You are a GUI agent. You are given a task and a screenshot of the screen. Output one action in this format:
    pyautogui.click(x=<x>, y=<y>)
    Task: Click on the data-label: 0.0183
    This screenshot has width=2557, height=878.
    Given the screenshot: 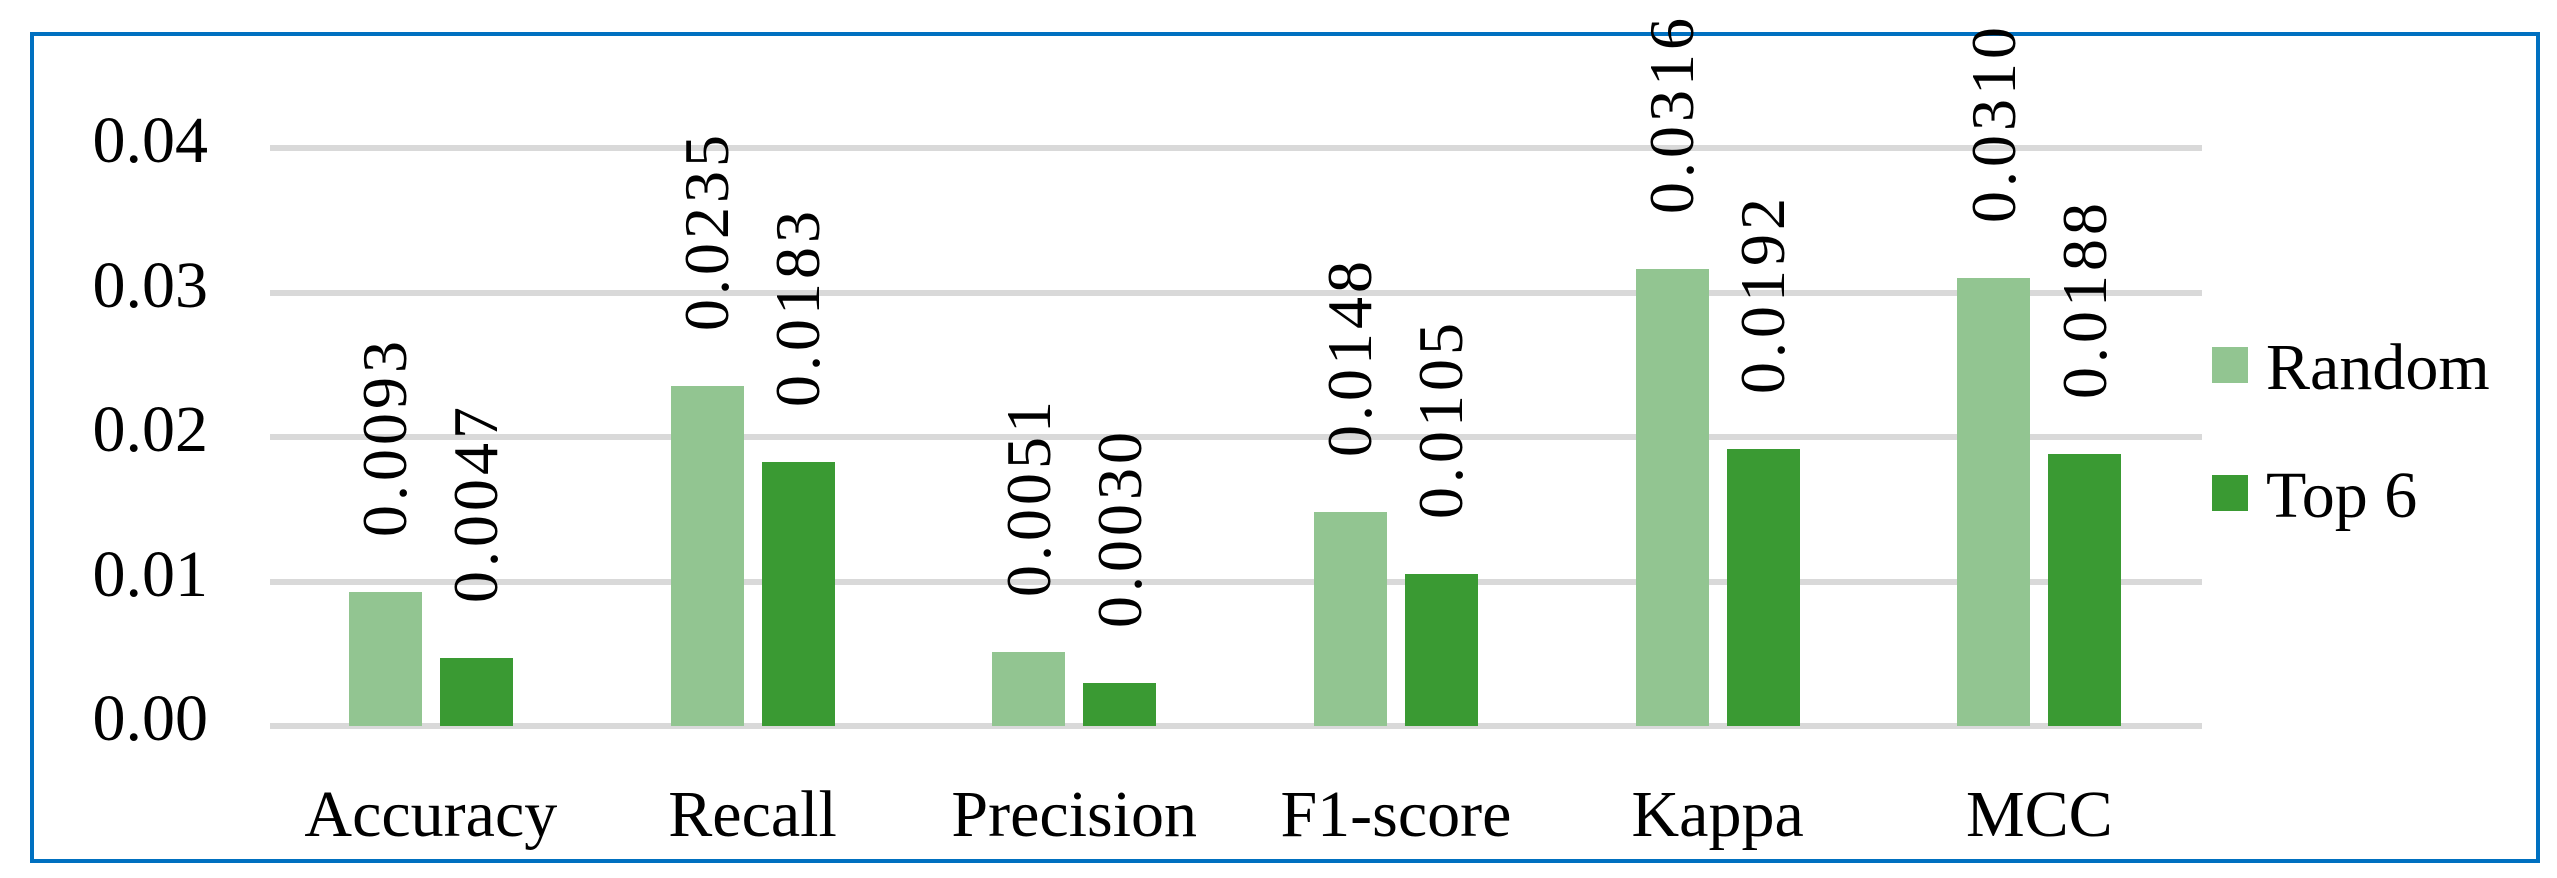 What is the action you would take?
    pyautogui.click(x=798, y=306)
    